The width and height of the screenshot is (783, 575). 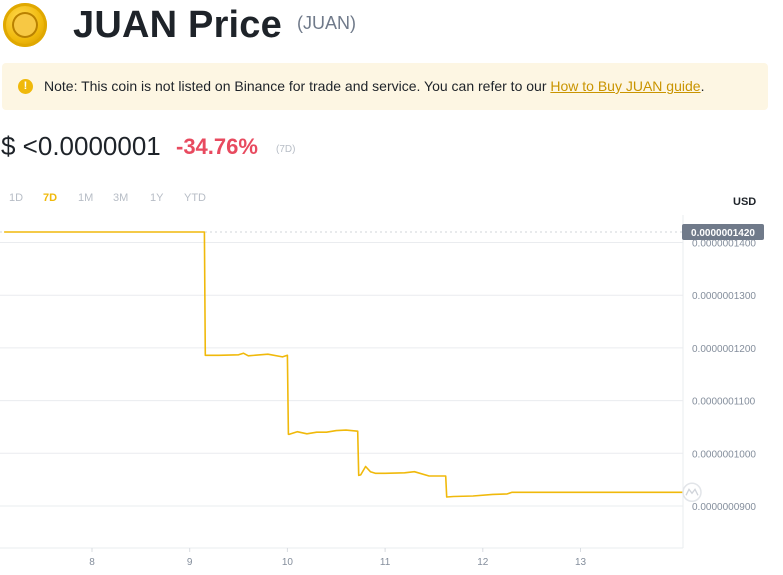 I want to click on x-tick-label: 8, so click(x=92, y=562).